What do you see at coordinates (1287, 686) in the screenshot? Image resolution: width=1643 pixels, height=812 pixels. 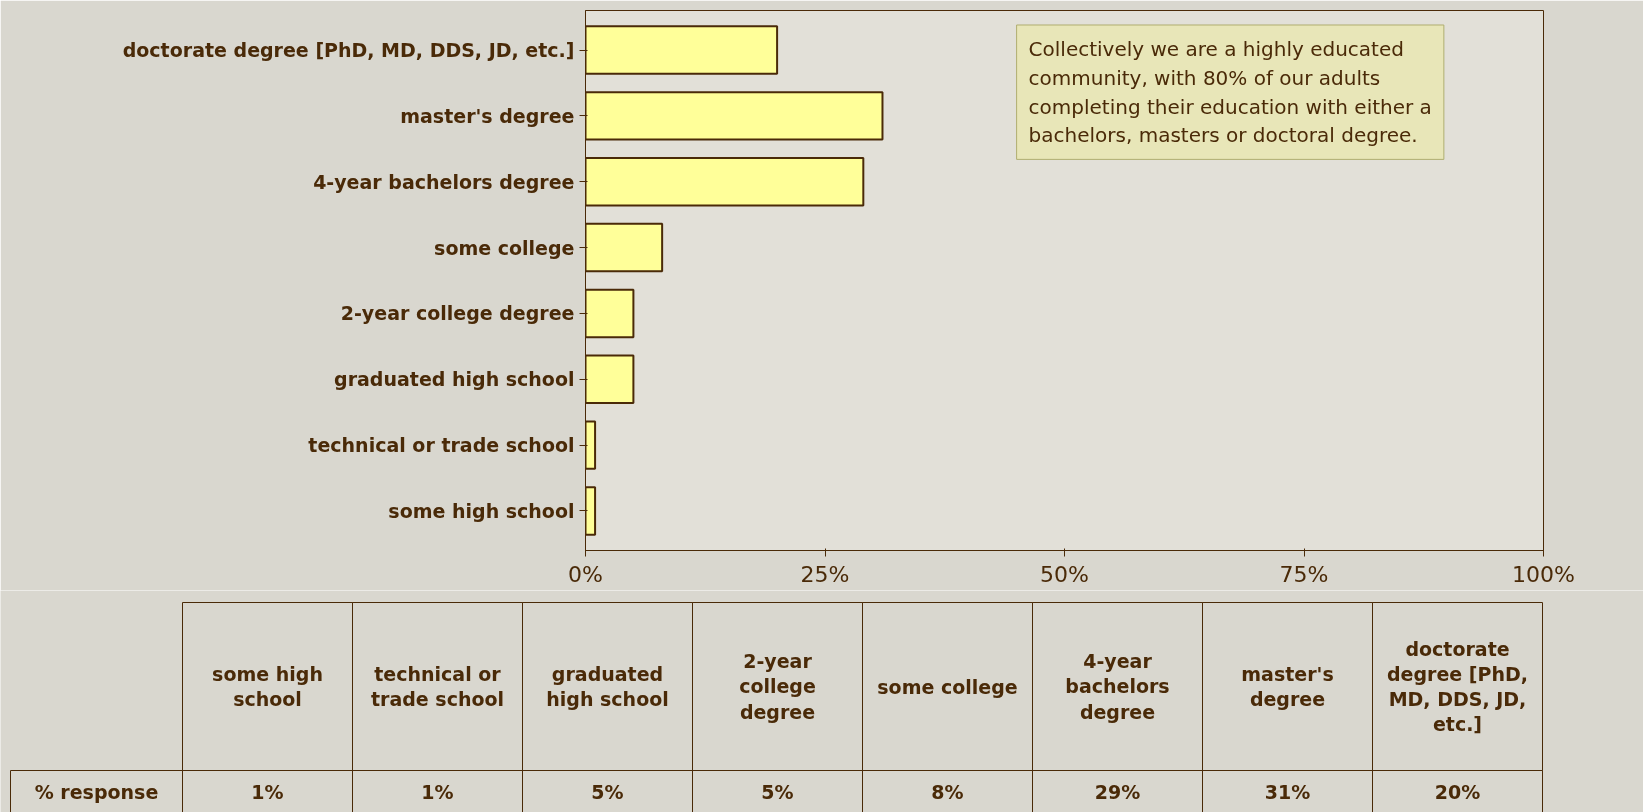 I see `category-label: master's degree` at bounding box center [1287, 686].